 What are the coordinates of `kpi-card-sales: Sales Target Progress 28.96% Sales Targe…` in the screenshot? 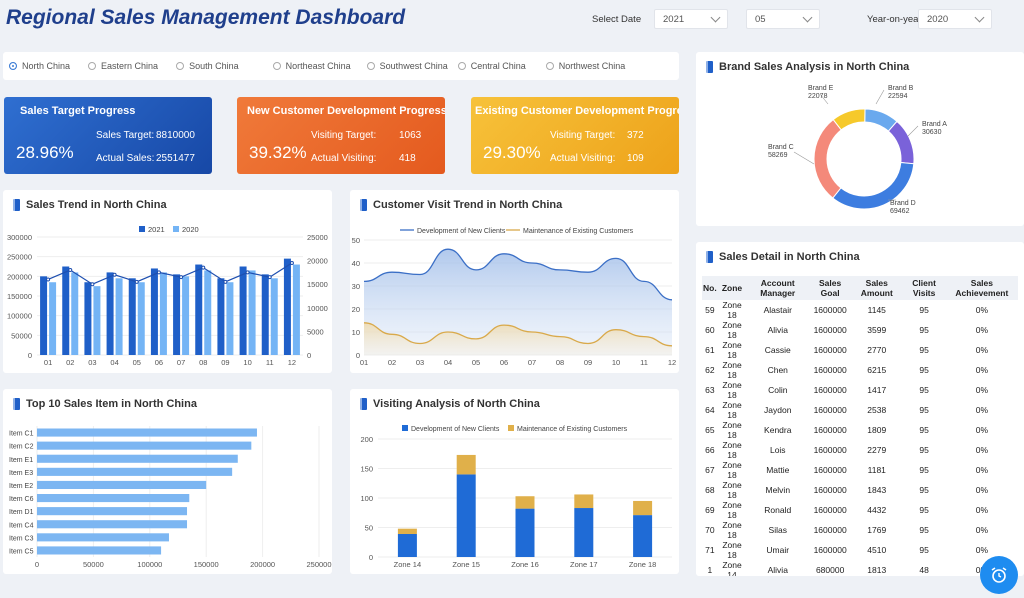 It's located at (108, 135).